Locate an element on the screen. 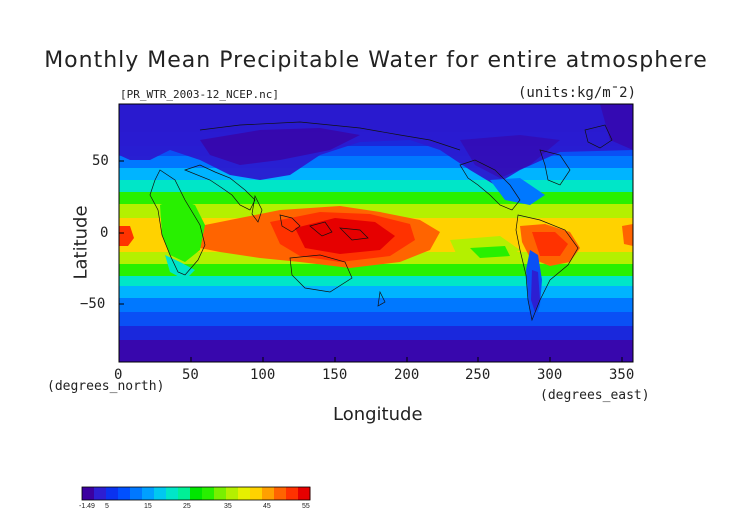 Image resolution: width=752 pixels, height=532 pixels. colorbar-label: -1.49 is located at coordinates (87, 506).